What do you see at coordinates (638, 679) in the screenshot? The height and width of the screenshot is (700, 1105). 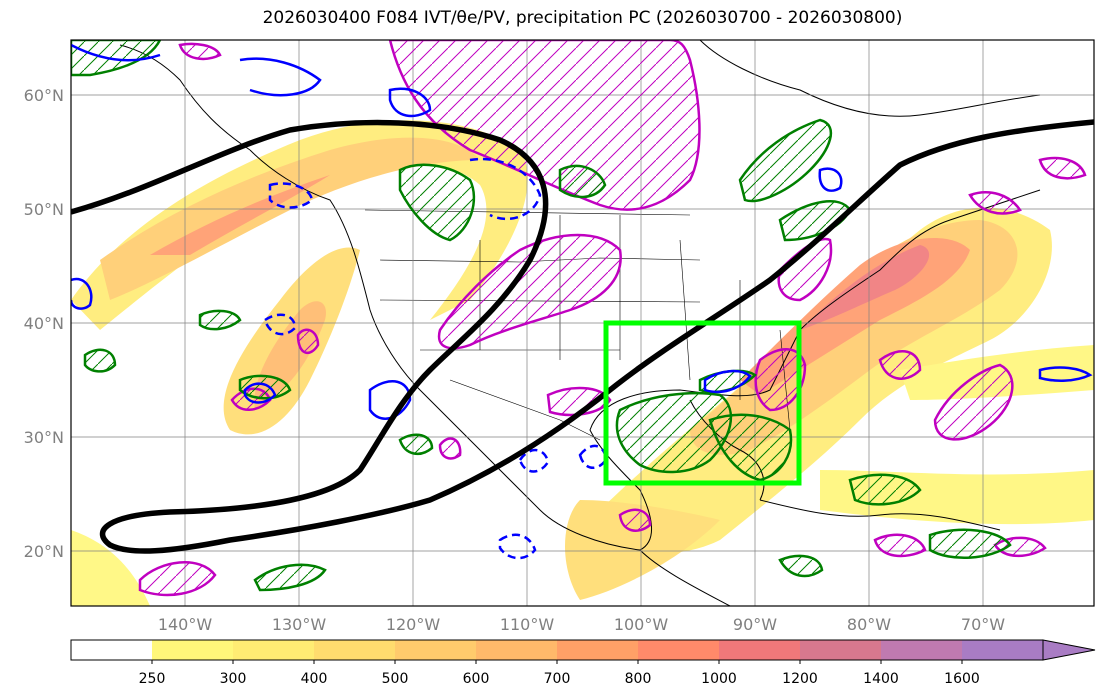 I see `colorbar-tick-800: 800` at bounding box center [638, 679].